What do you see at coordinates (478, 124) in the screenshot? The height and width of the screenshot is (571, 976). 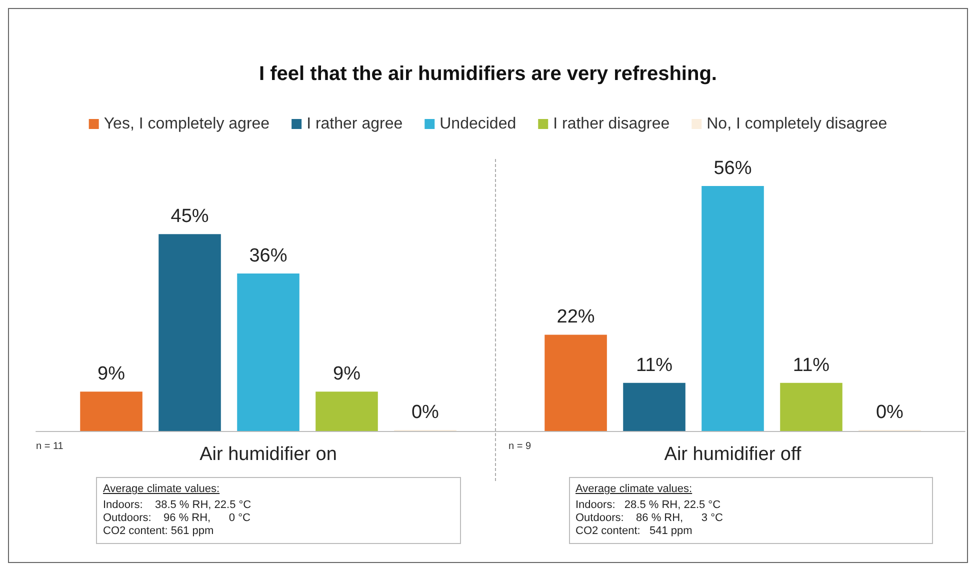 I see `legend-label: Undecided` at bounding box center [478, 124].